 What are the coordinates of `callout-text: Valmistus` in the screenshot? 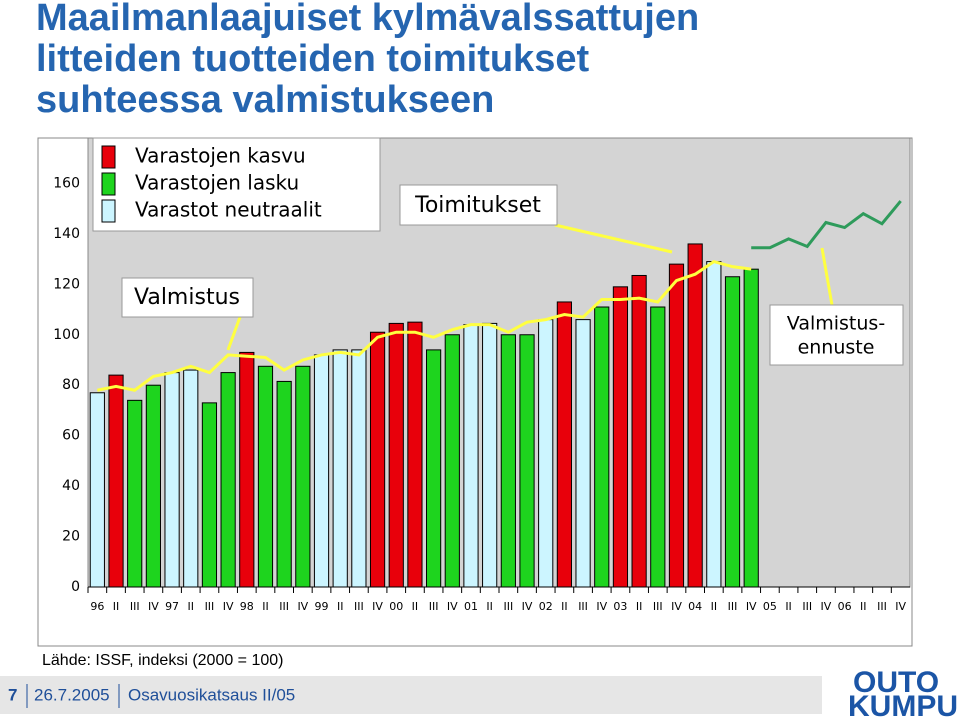 It's located at (187, 297).